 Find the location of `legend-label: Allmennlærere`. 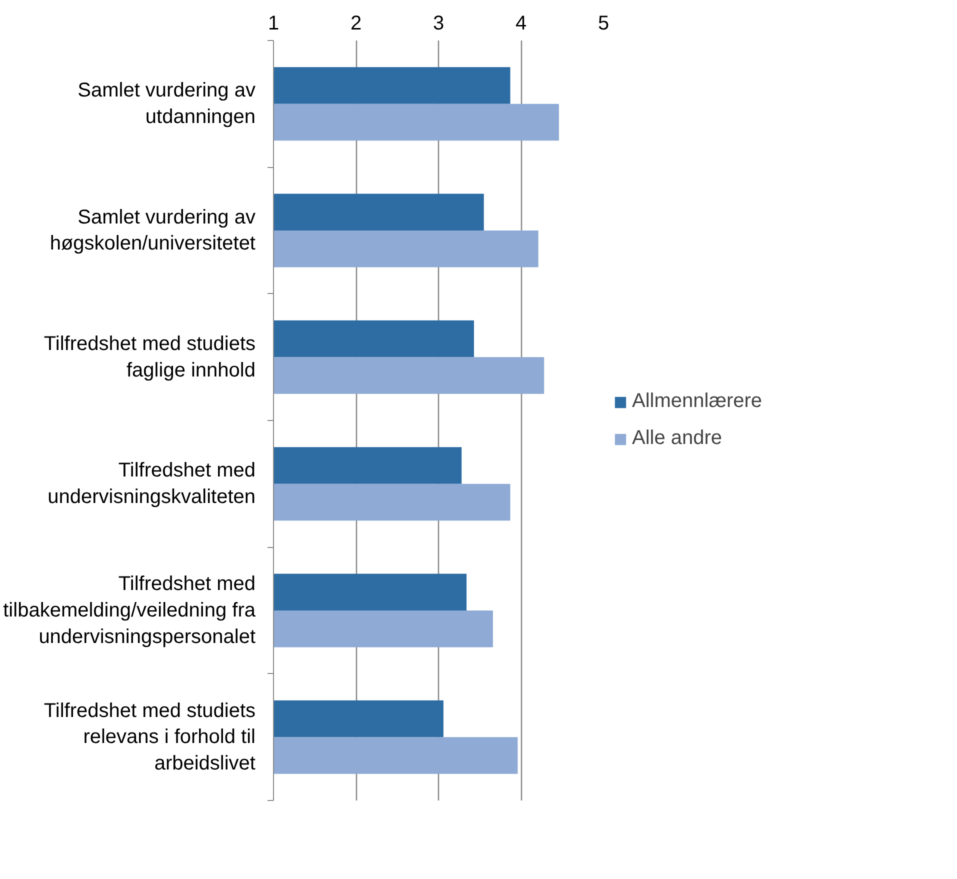

legend-label: Allmennlærere is located at coordinates (697, 401).